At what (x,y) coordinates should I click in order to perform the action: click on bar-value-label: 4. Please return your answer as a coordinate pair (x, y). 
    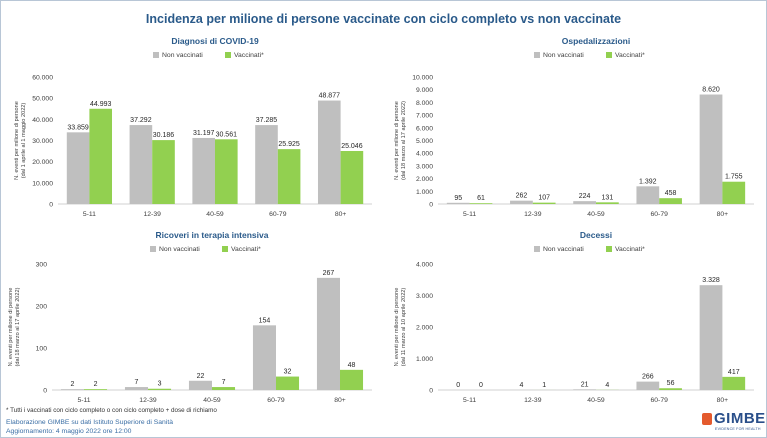
    Looking at the image, I should click on (521, 385).